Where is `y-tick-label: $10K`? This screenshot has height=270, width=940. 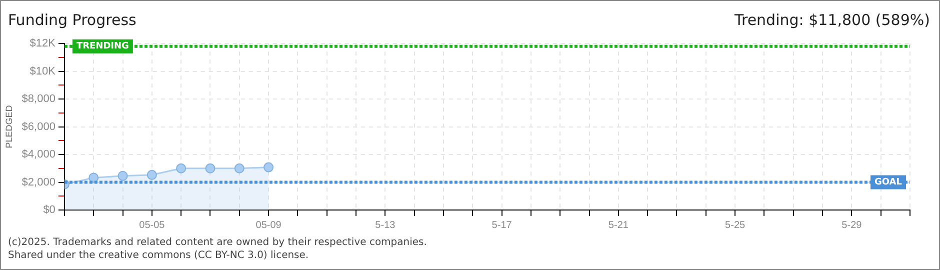
y-tick-label: $10K is located at coordinates (43, 71).